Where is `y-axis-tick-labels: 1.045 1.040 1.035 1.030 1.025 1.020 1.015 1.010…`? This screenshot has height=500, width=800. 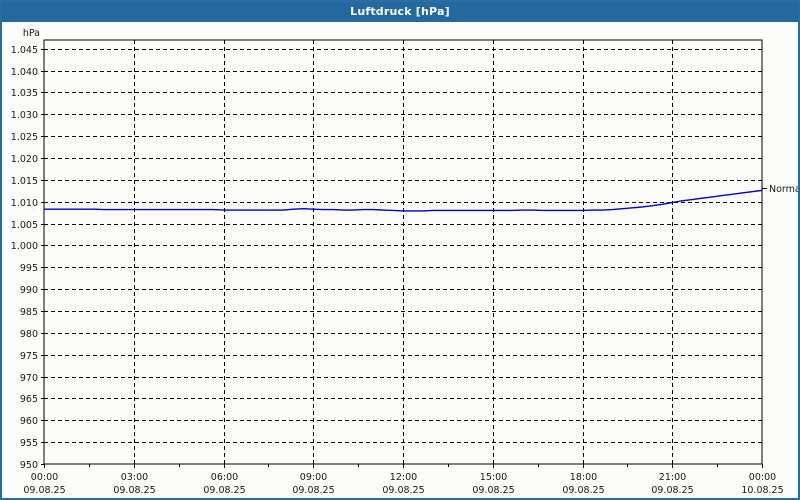 y-axis-tick-labels: 1.045 1.040 1.035 1.030 1.025 1.020 1.015 1.010… is located at coordinates (24, 258).